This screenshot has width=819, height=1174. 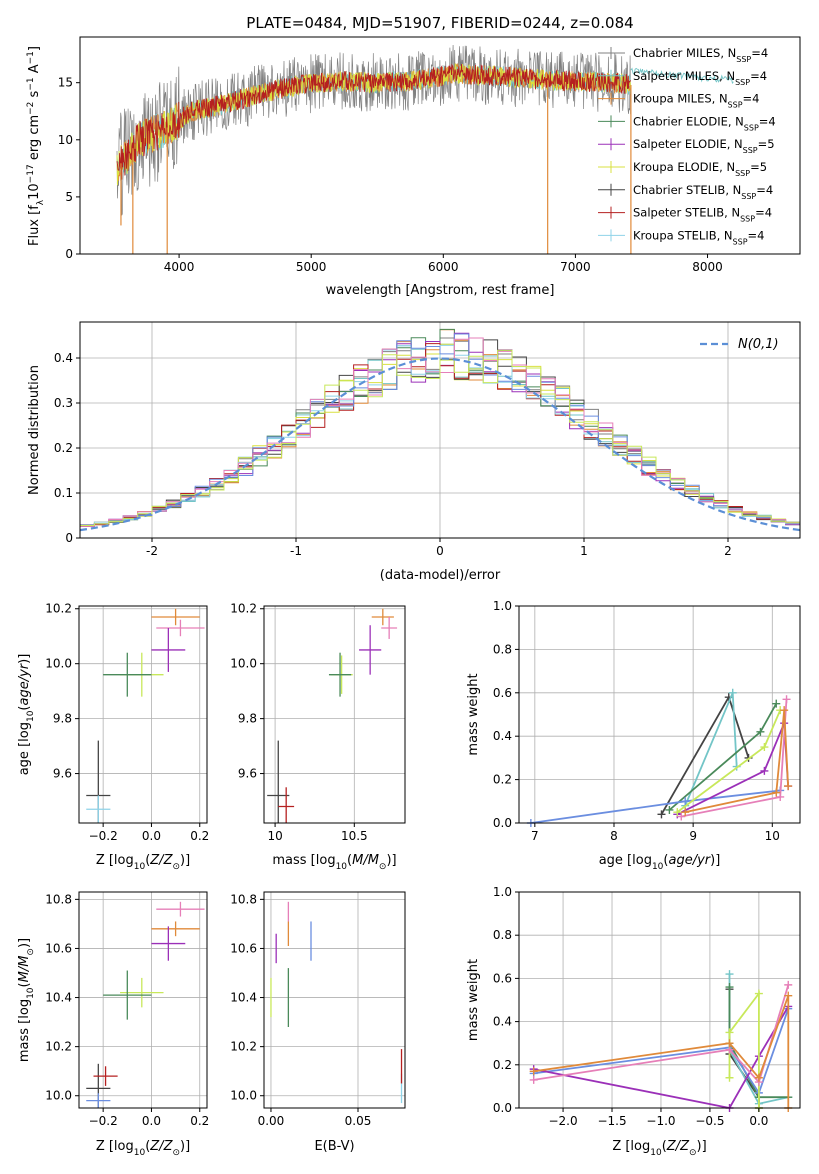 I want to click on weight-vs-age-ytick-label: 0.8, so click(x=502, y=649).